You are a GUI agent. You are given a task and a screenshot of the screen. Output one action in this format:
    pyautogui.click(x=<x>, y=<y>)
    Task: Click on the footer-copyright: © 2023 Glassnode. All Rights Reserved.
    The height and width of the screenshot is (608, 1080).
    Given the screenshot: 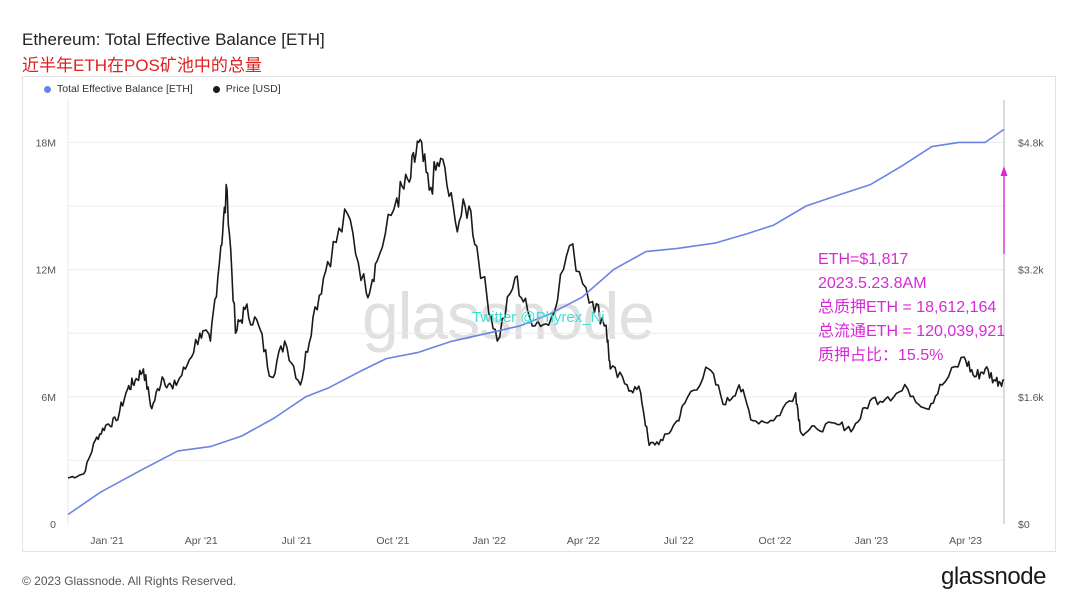 What is the action you would take?
    pyautogui.click(x=129, y=581)
    